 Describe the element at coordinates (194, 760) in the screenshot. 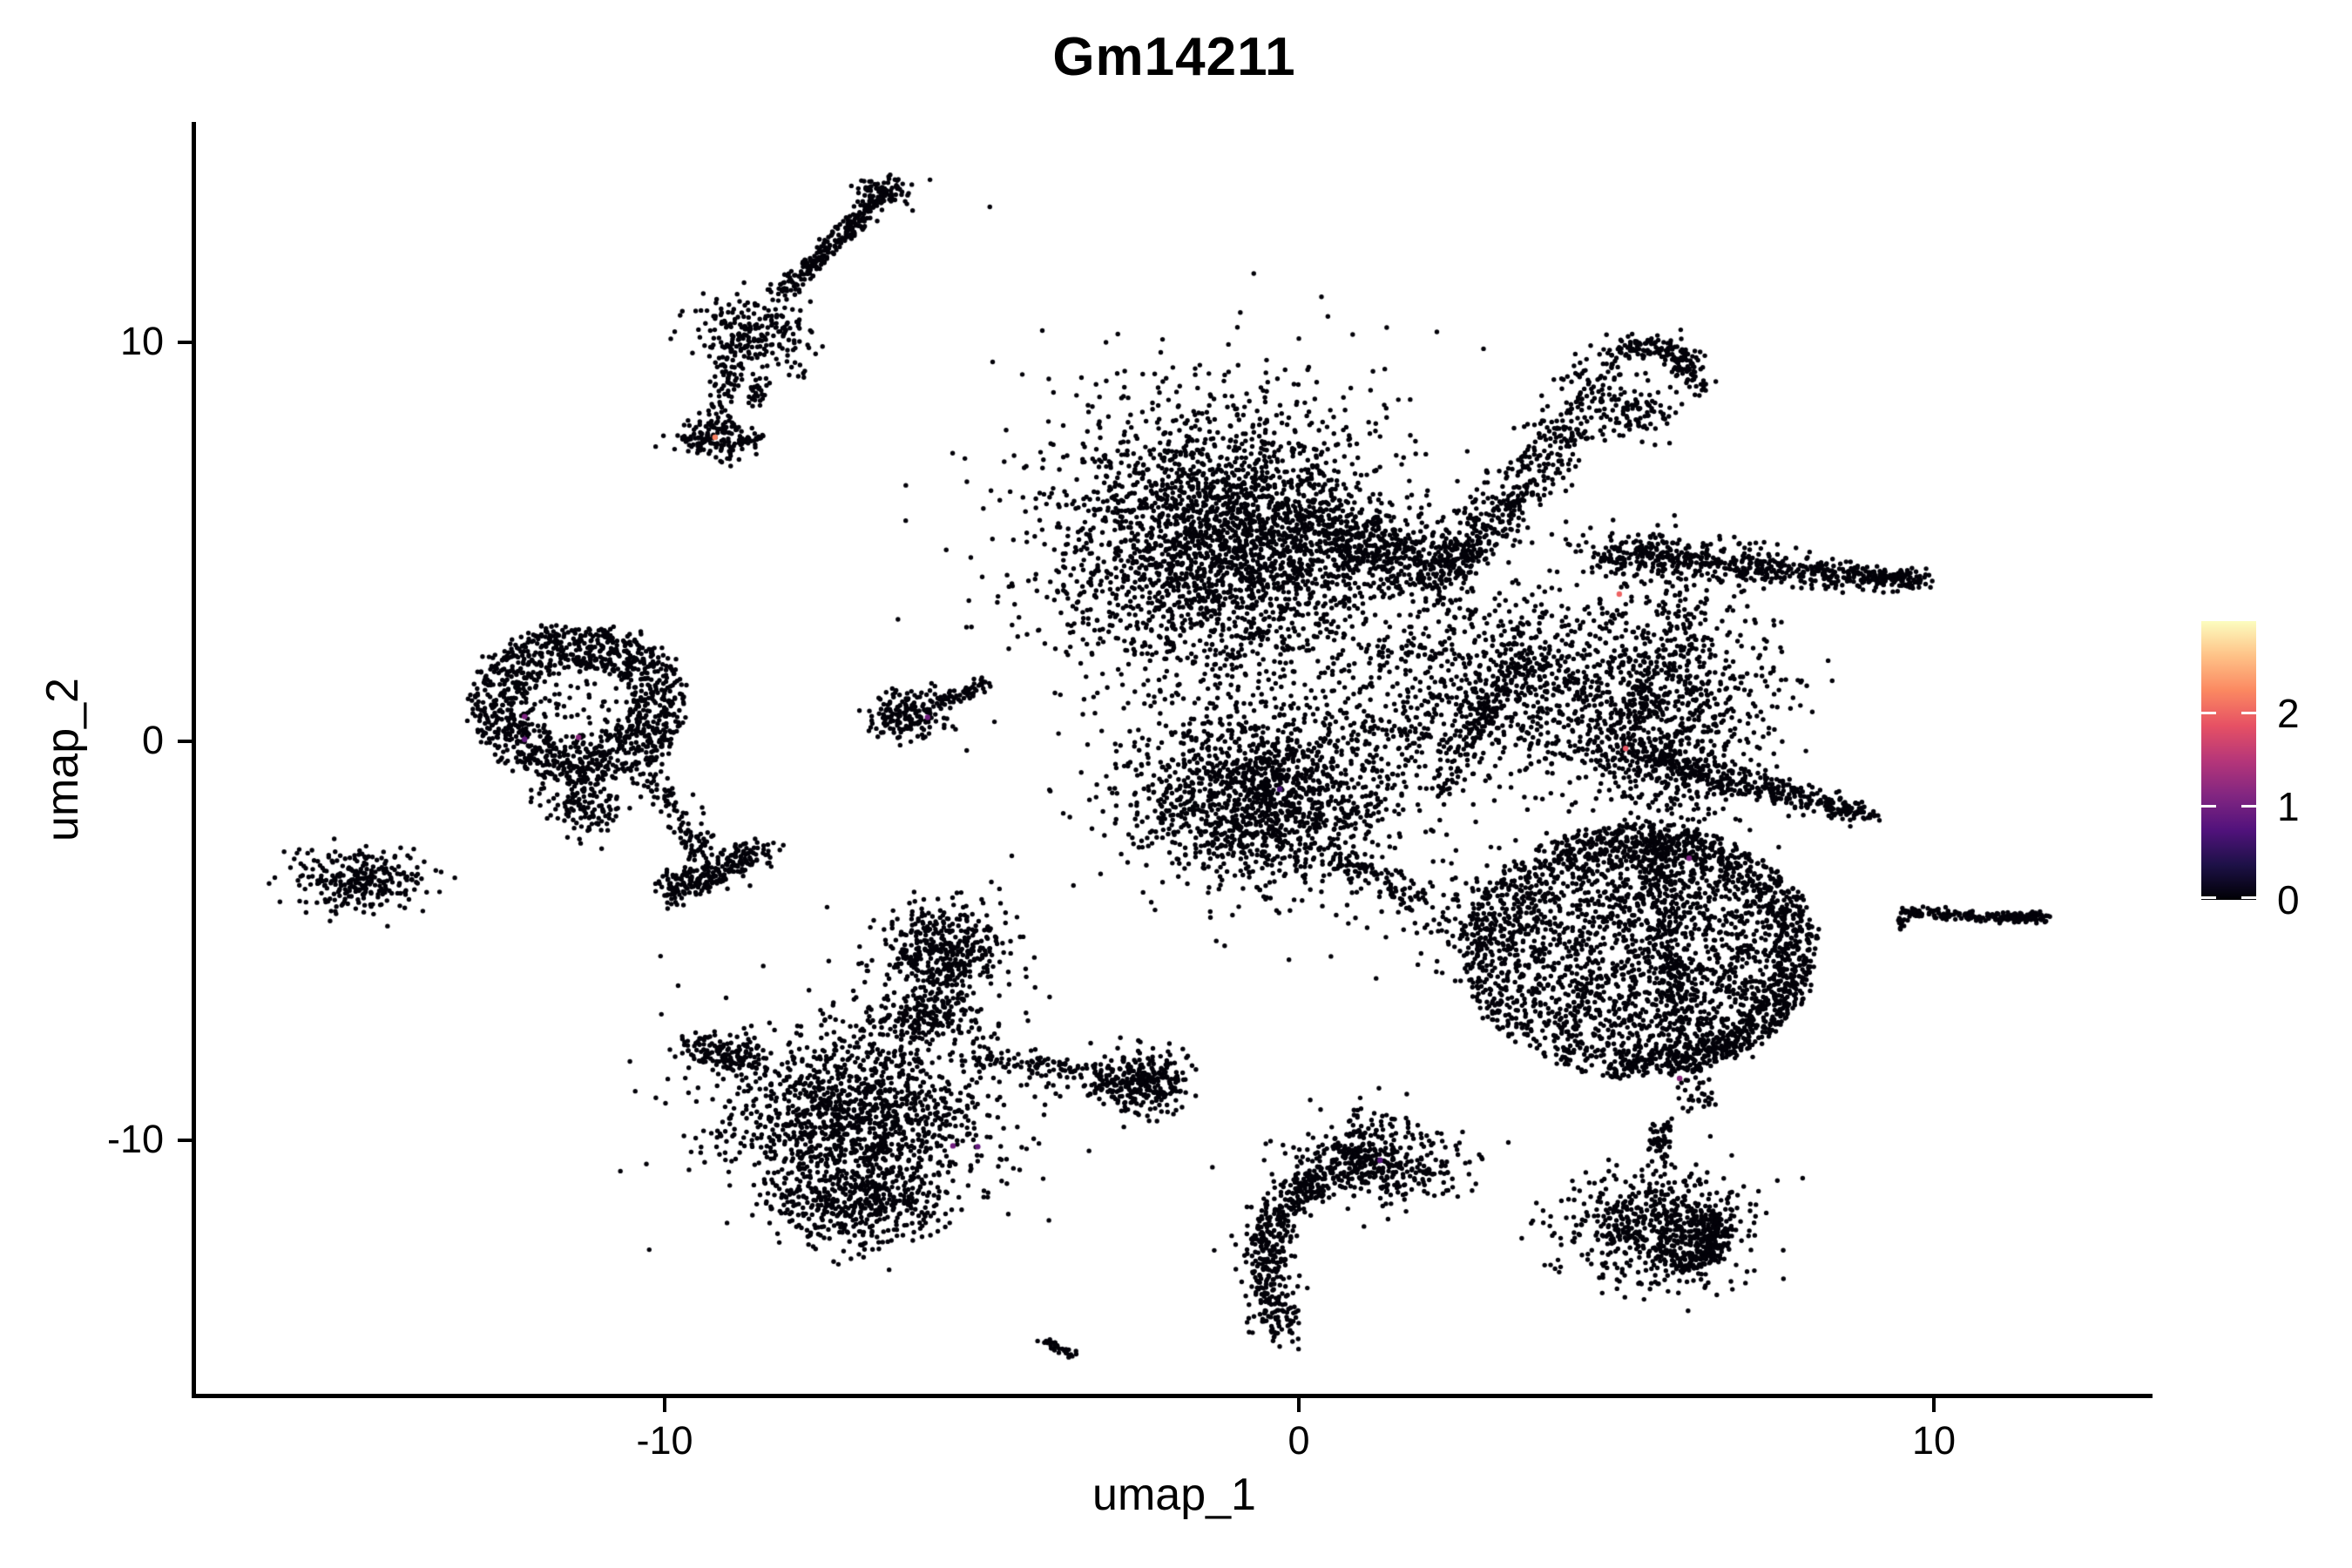

I see `y-axis-line` at that location.